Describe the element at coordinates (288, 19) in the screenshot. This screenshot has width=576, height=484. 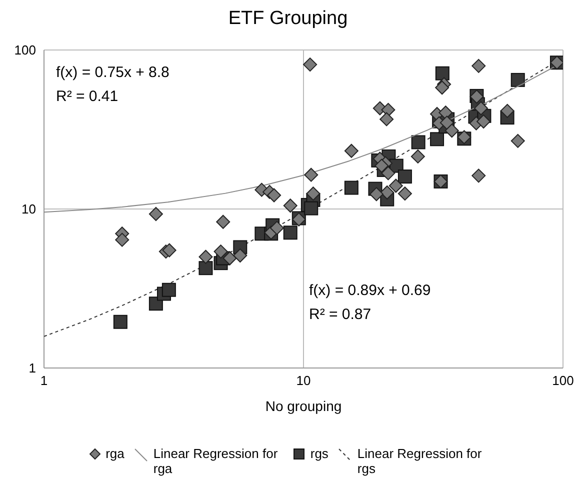
I see `chart-title: ETF Grouping` at that location.